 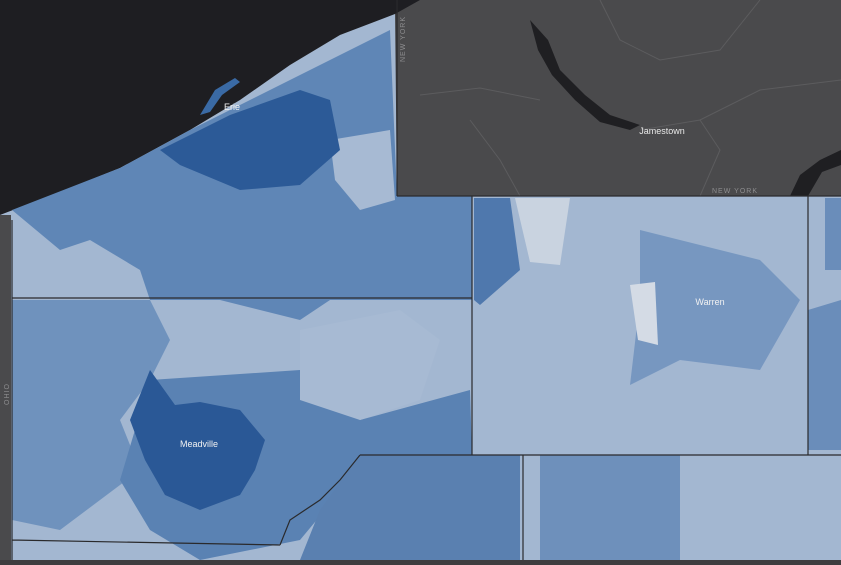 What do you see at coordinates (585, 75) in the screenshot?
I see `chautauqua-lake` at bounding box center [585, 75].